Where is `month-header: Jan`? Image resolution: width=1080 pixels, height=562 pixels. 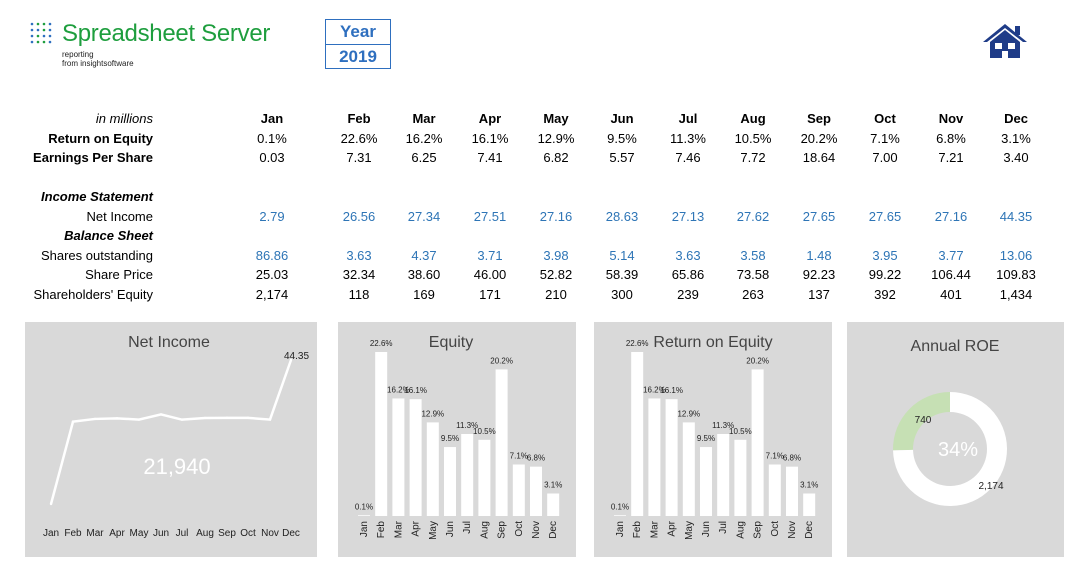
month-header: Jan is located at coordinates (272, 118).